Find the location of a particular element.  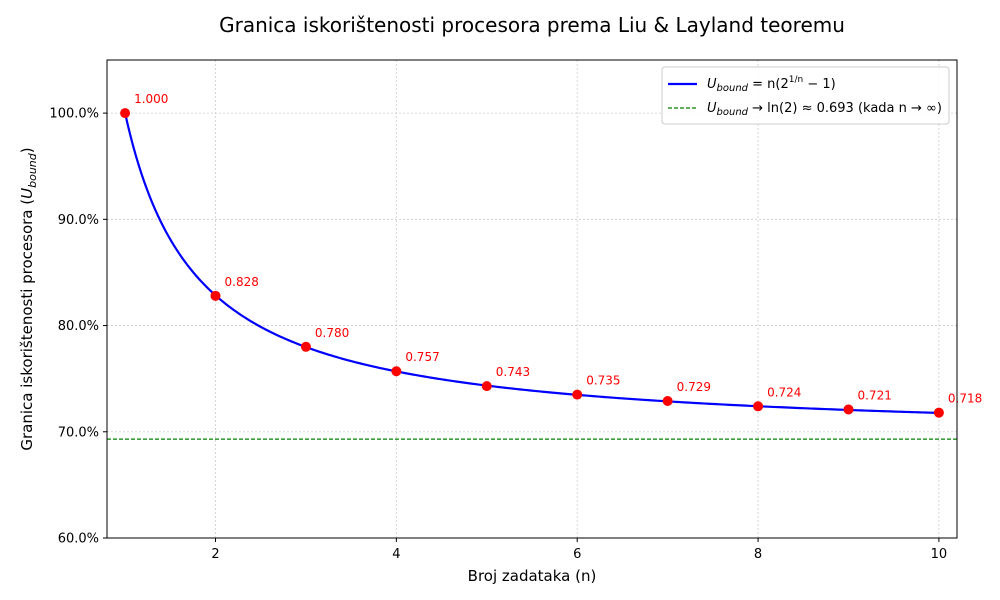

x-tick-label: 2 is located at coordinates (215, 554).